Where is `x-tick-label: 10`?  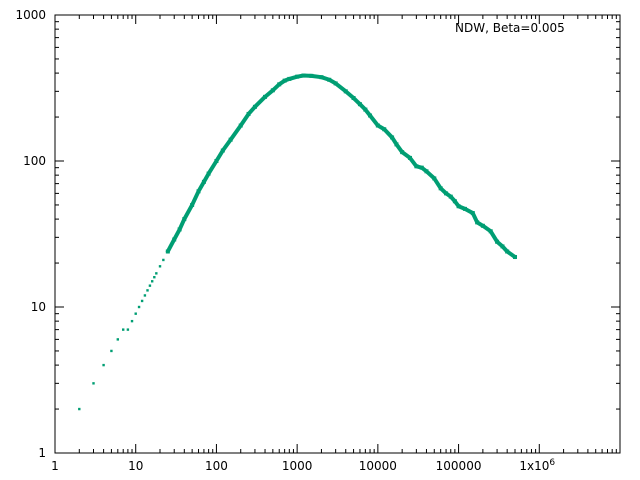
x-tick-label: 10 is located at coordinates (135, 466).